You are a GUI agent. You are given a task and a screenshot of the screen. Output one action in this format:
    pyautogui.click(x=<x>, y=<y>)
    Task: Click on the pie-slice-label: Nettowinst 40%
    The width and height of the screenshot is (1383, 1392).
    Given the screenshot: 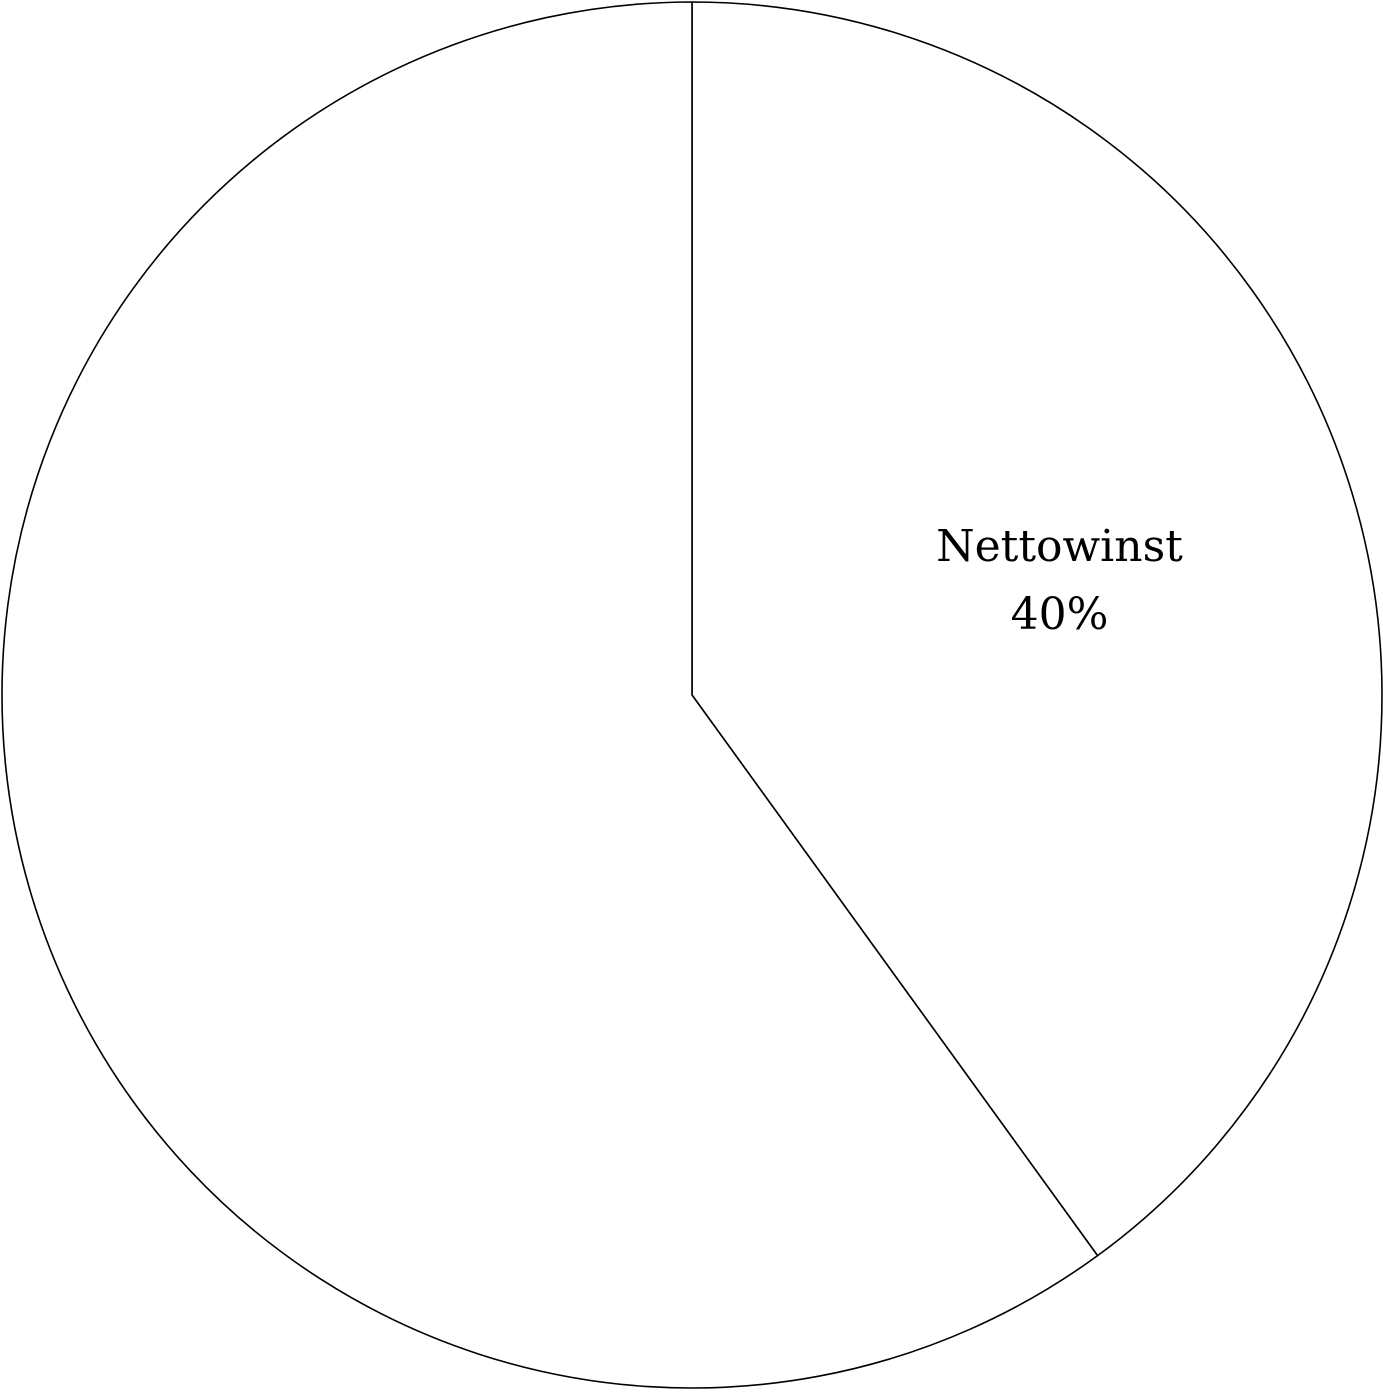 What is the action you would take?
    pyautogui.click(x=1059, y=580)
    